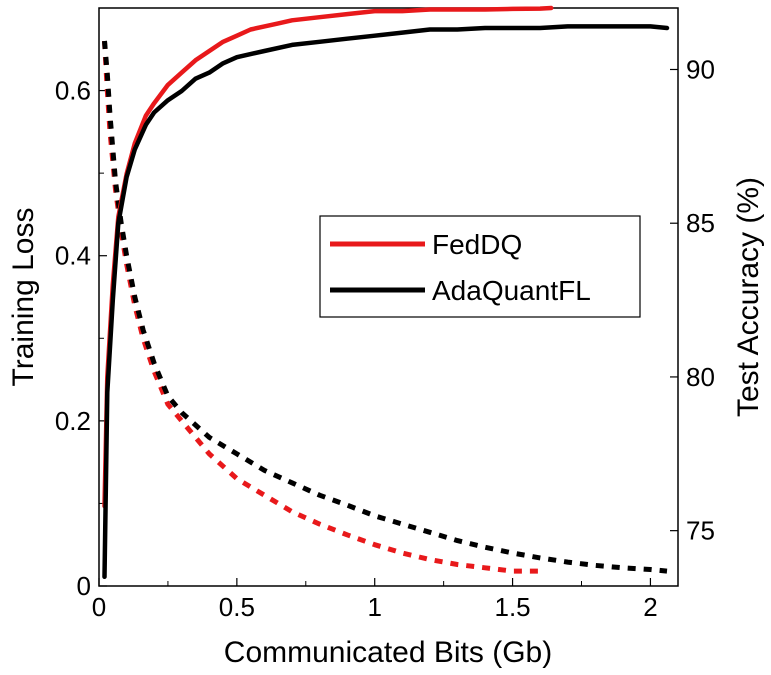  Describe the element at coordinates (388, 652) in the screenshot. I see `x-axis-title: Communicated Bits (Gb)` at that location.